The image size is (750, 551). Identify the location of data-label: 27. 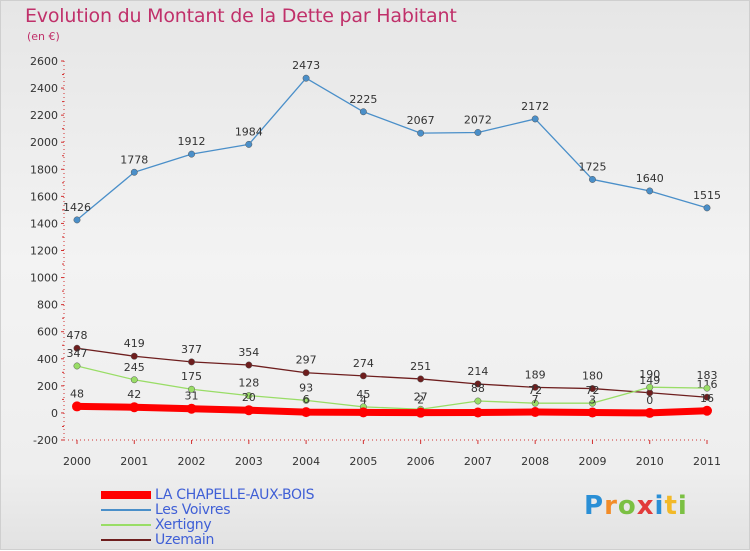
(421, 396).